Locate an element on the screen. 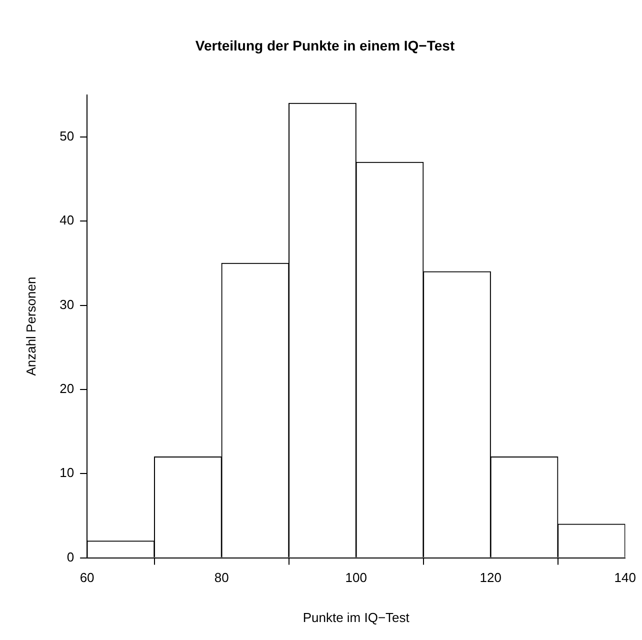  y-tick-label: 0 is located at coordinates (70, 556).